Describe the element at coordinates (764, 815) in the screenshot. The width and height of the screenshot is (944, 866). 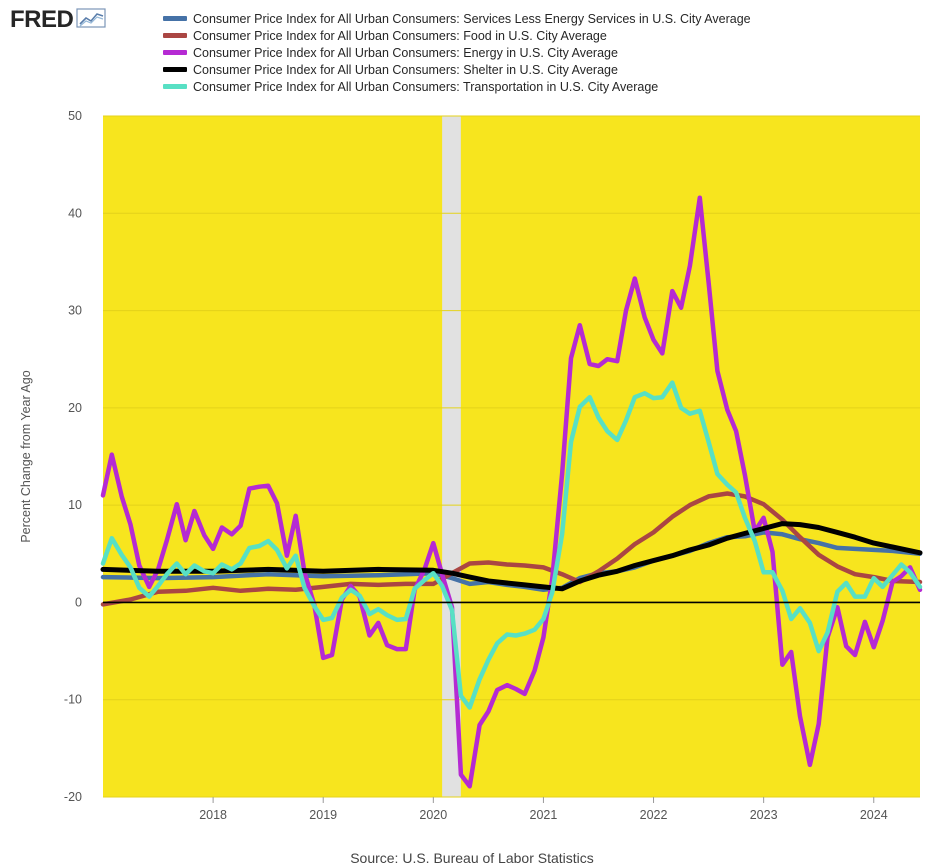
I see `x-tick-label: 2023` at that location.